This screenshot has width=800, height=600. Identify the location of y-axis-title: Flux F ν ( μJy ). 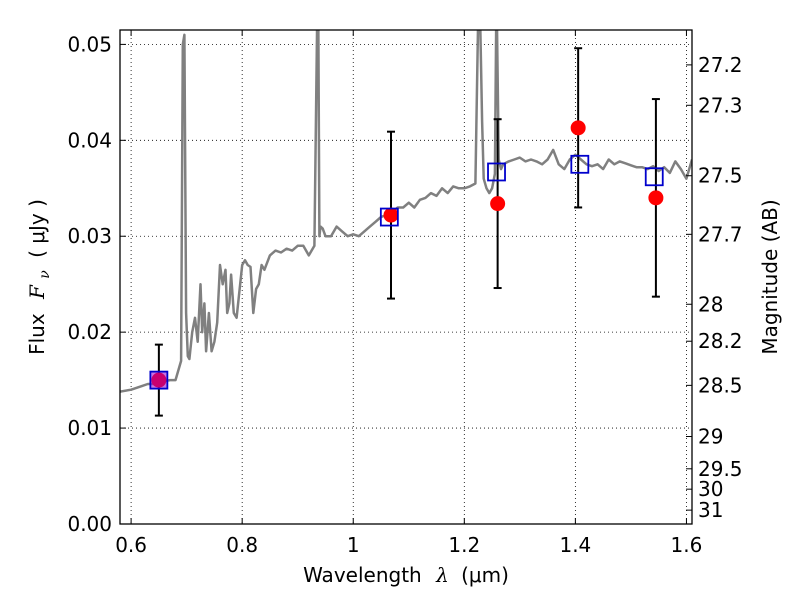
(39, 277).